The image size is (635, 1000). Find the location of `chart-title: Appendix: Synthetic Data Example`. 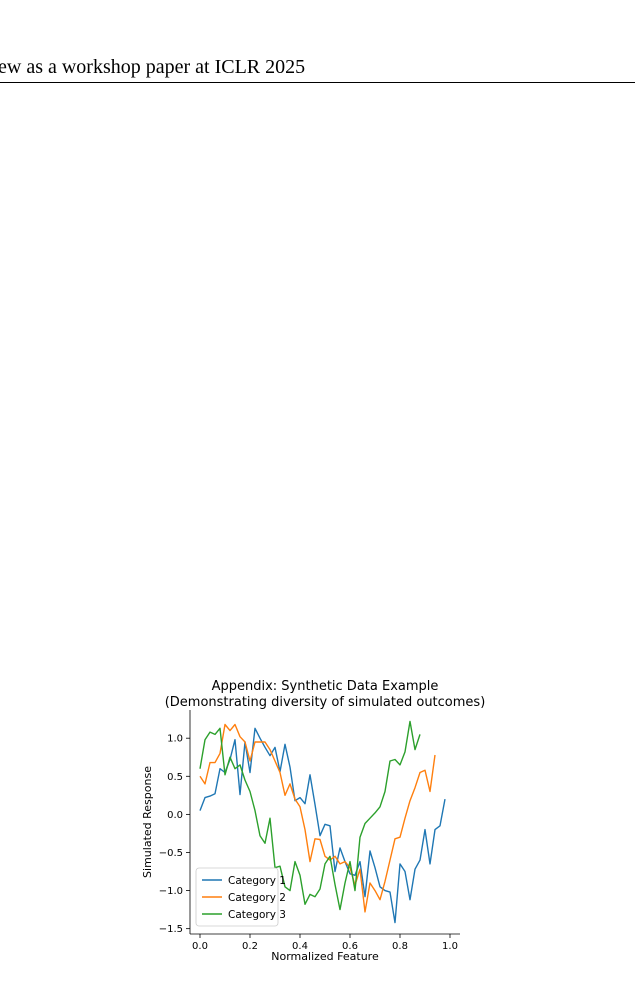

chart-title: Appendix: Synthetic Data Example is located at coordinates (325, 686).